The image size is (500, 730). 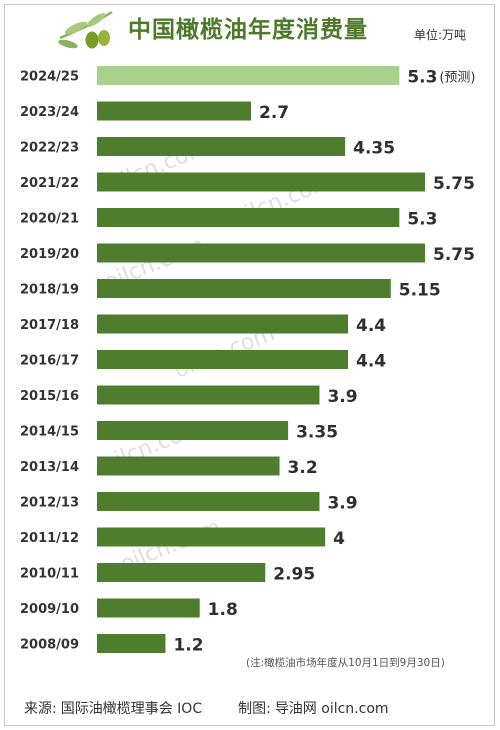 I want to click on category-label: 2020/21, so click(x=49, y=219).